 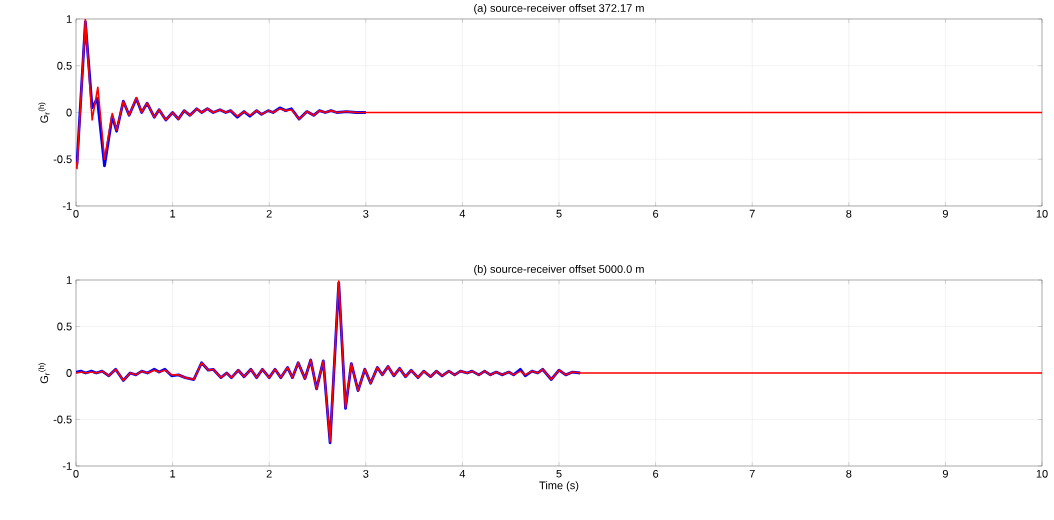 What do you see at coordinates (559, 270) in the screenshot?
I see `chart-title: (b) source-receiver offset 5000.0 m` at bounding box center [559, 270].